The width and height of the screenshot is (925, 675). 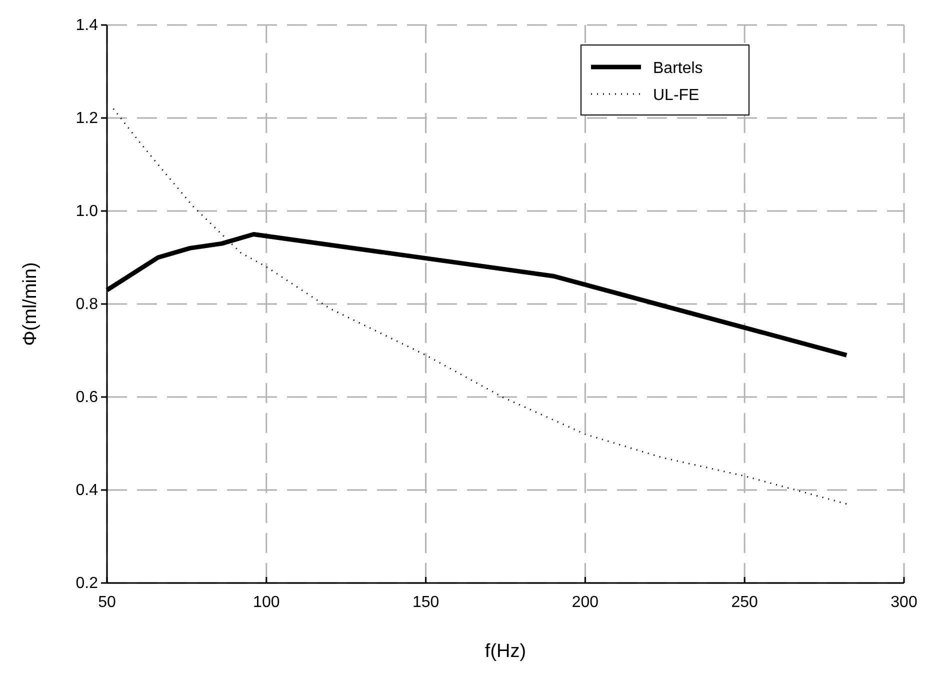 I want to click on legend-label: UL-FE, so click(x=676, y=95).